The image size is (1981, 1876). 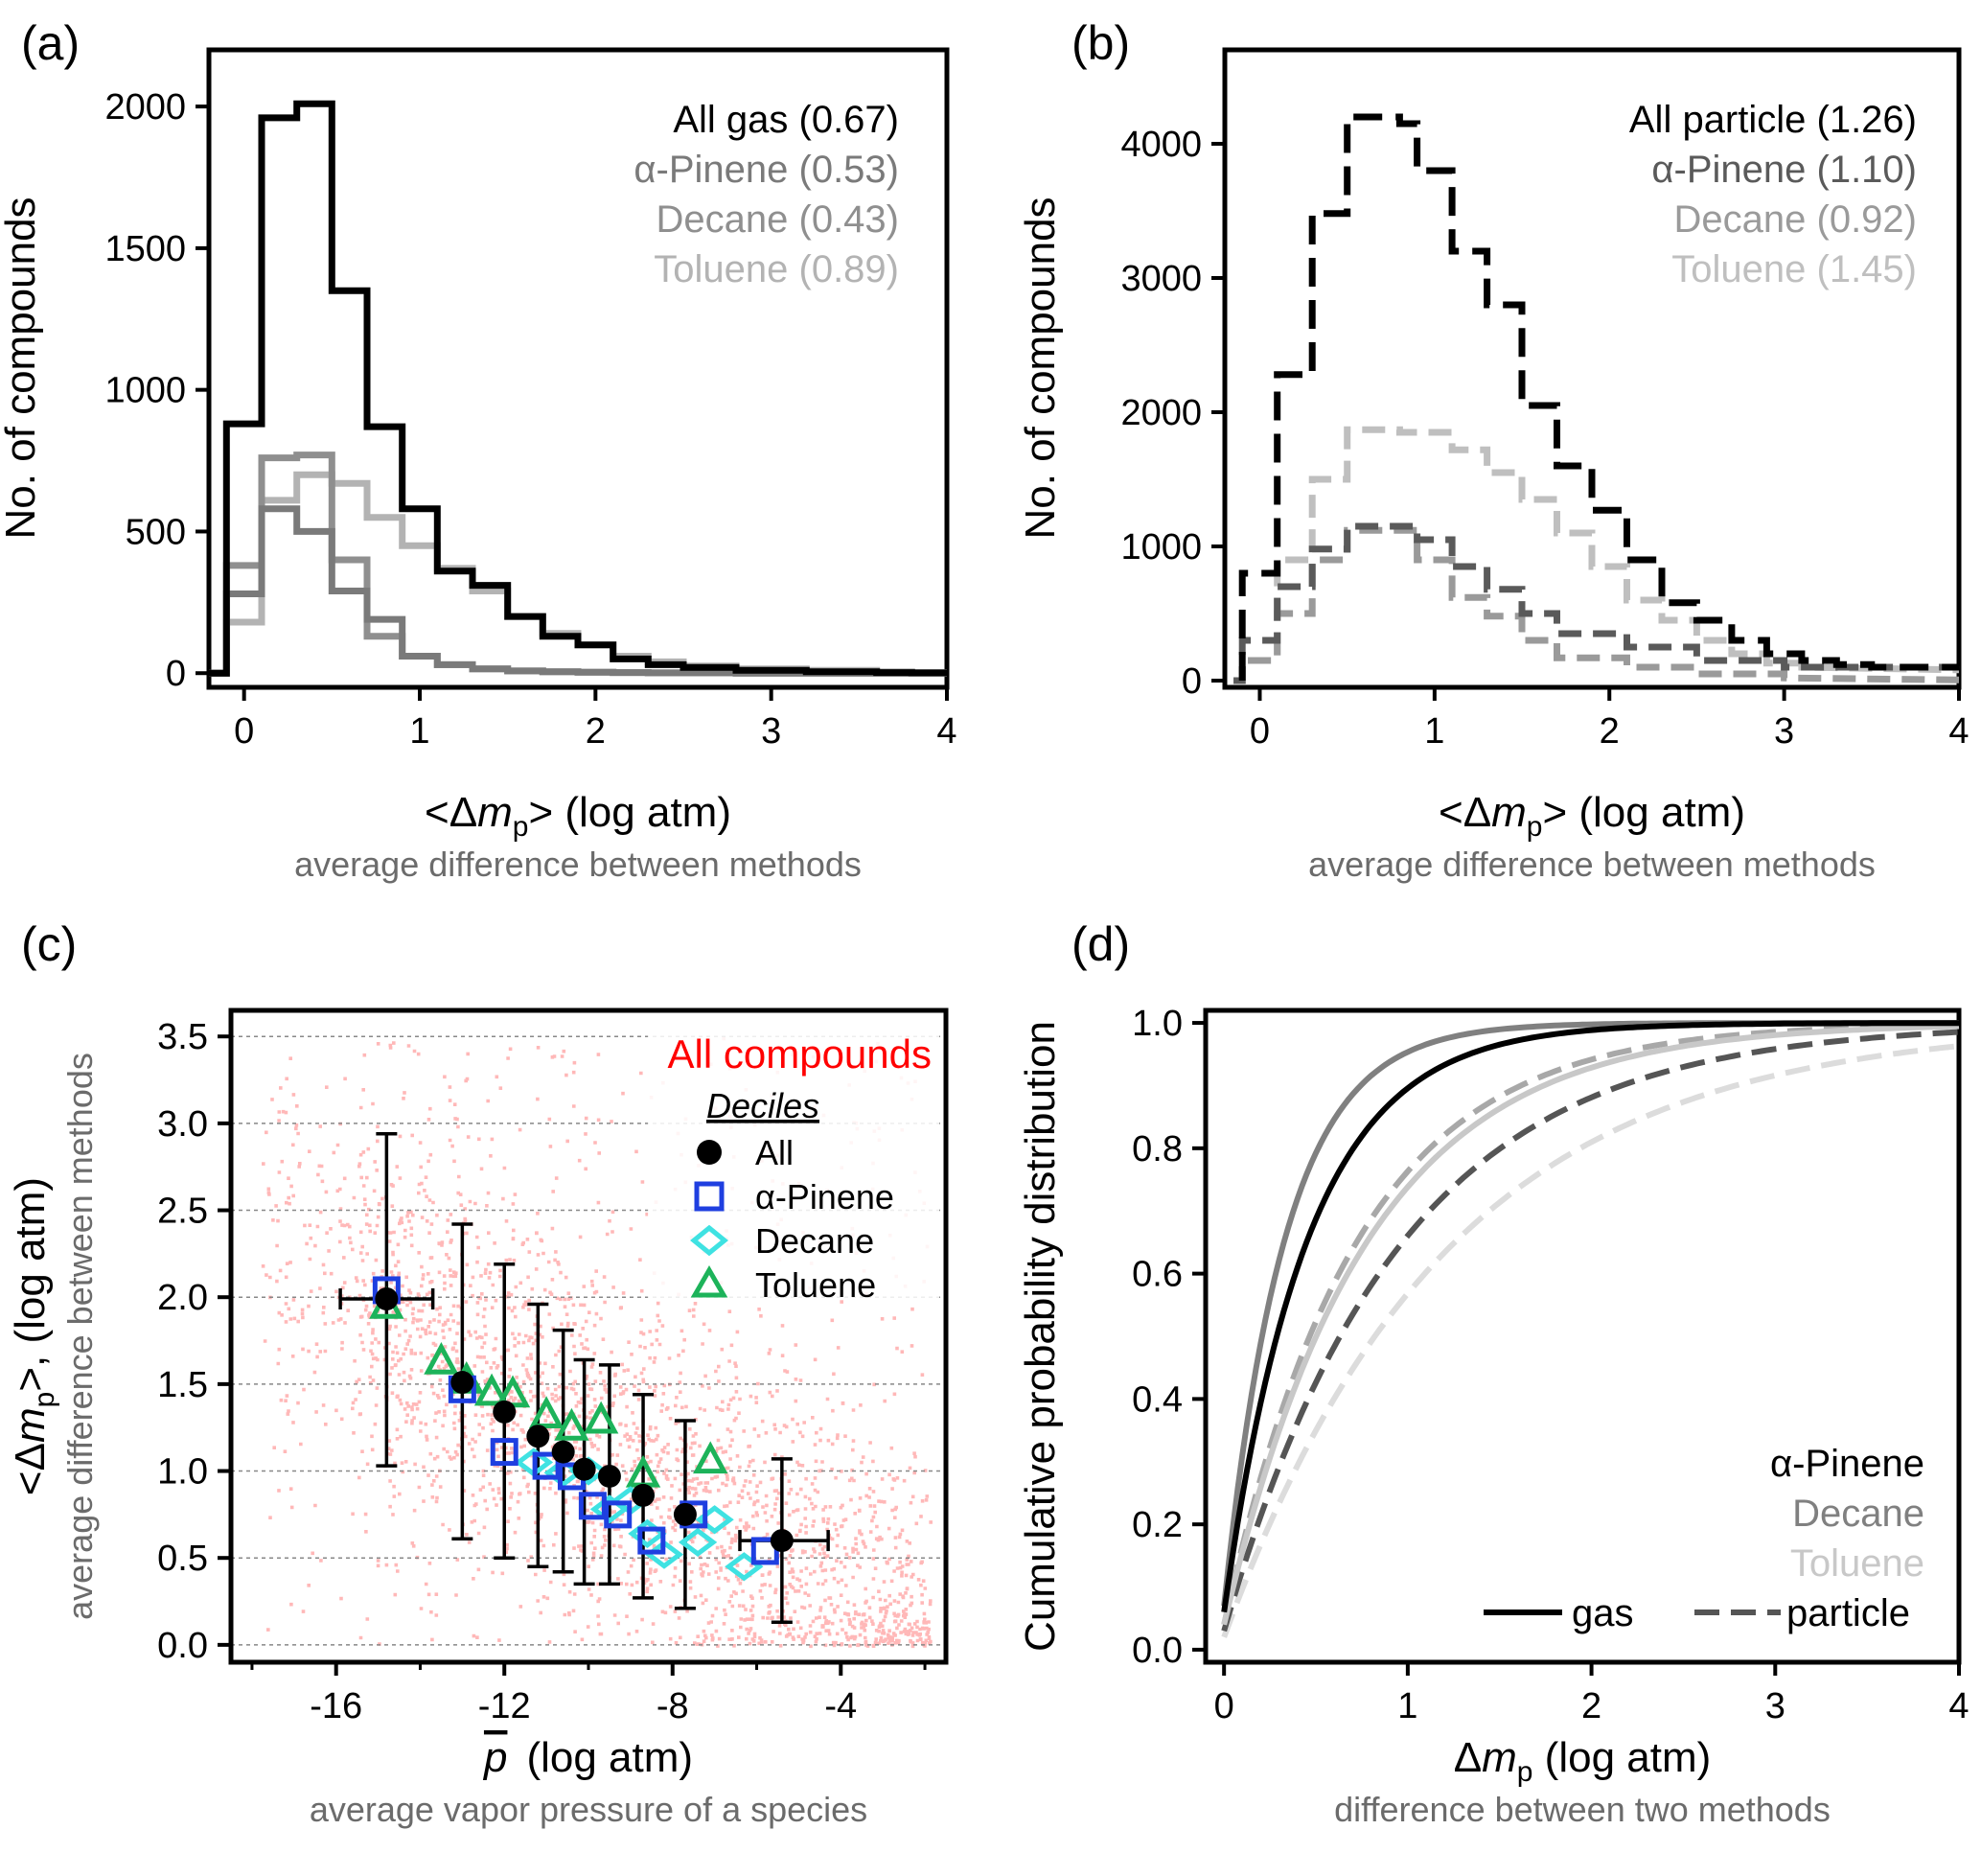 I want to click on panel-c-tag: (c), so click(x=49, y=944).